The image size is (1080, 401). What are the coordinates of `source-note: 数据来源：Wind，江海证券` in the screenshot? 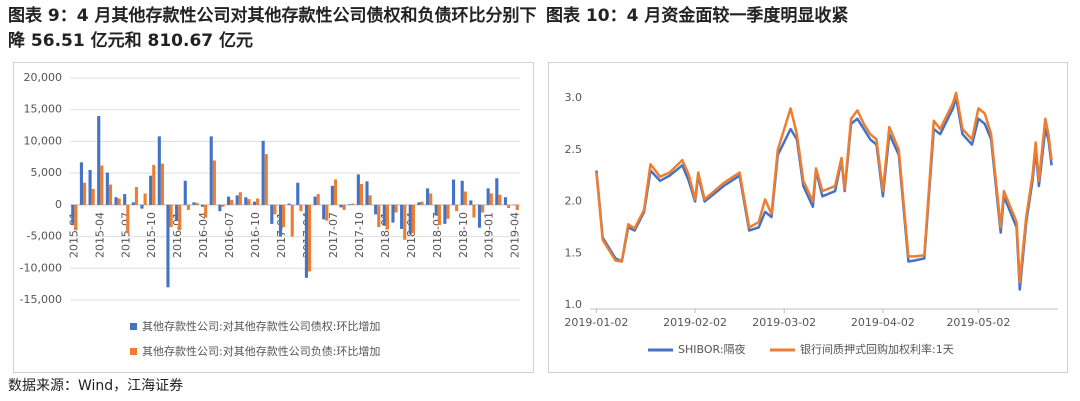 It's located at (96, 386).